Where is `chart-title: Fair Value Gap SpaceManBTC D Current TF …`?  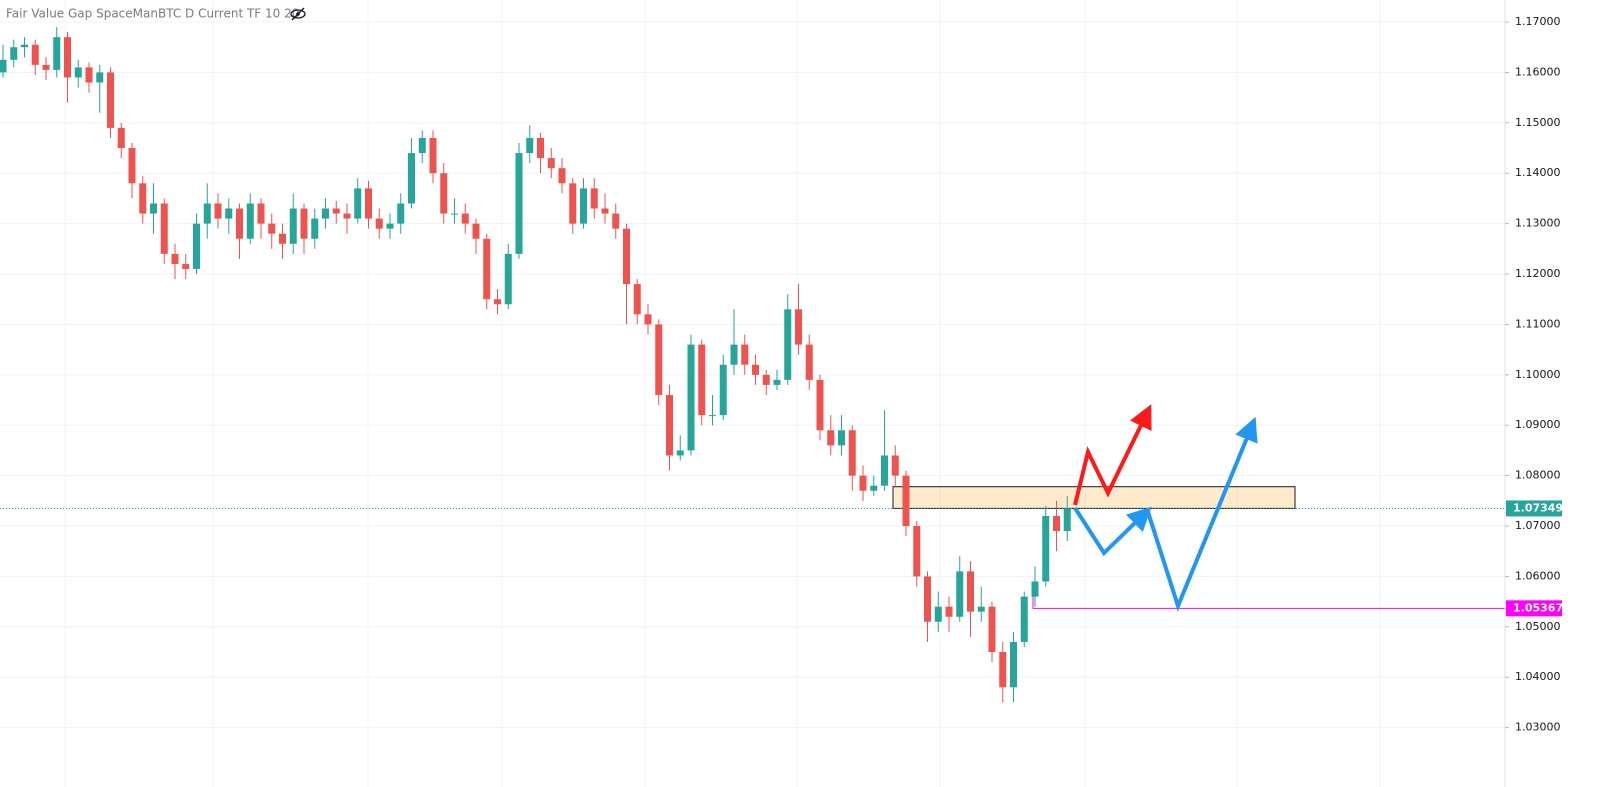
chart-title: Fair Value Gap SpaceManBTC D Current TF … is located at coordinates (152, 14).